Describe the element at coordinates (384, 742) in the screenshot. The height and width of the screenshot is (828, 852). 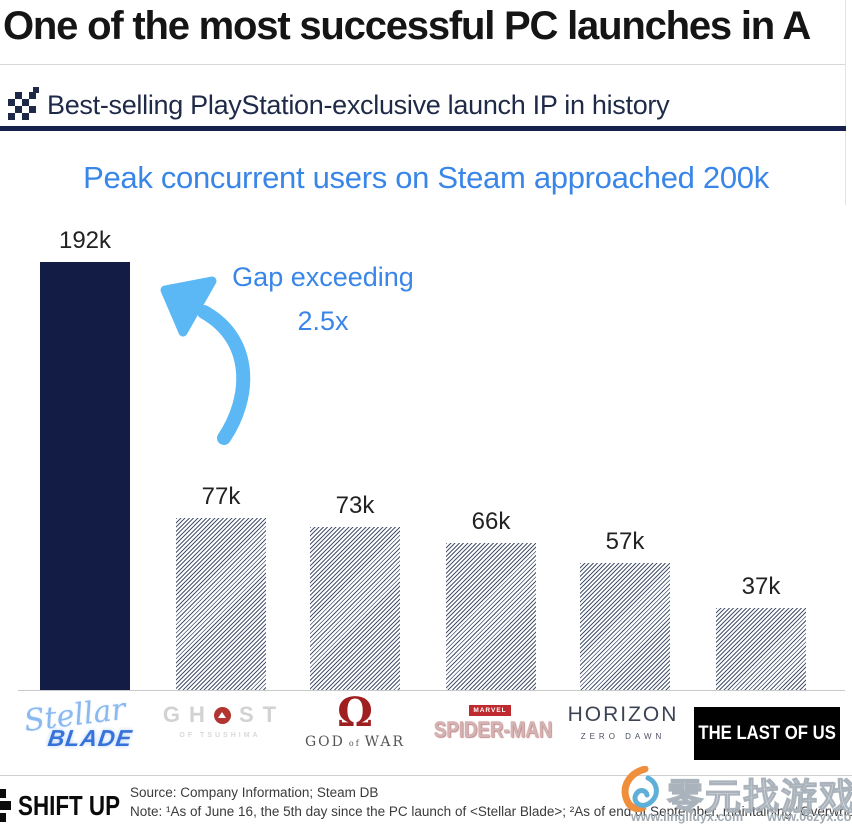
I see `gow-word: WAR` at that location.